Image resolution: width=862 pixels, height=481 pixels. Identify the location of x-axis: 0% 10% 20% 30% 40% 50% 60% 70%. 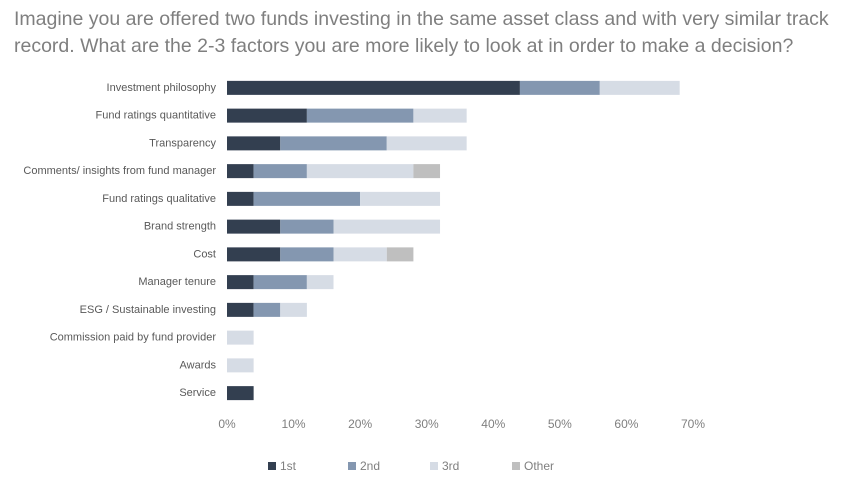
(461, 424).